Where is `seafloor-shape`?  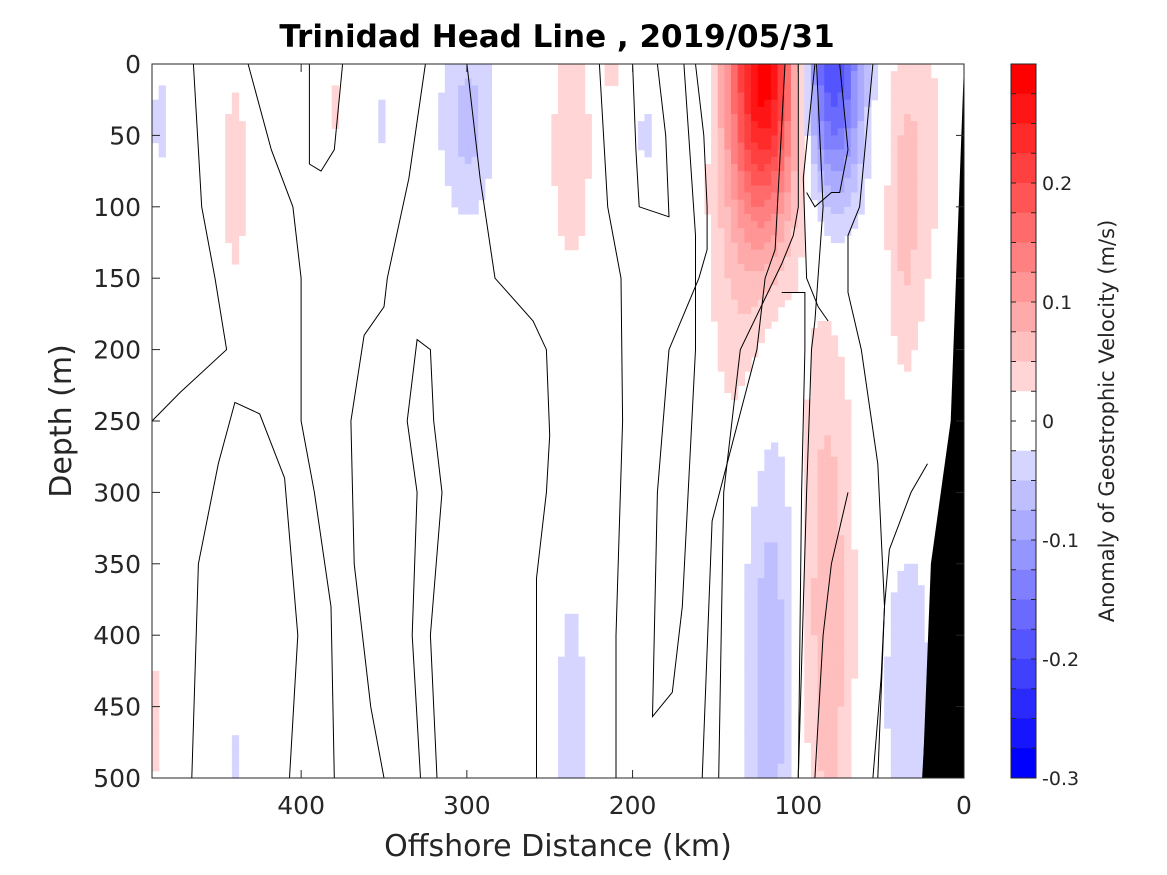 seafloor-shape is located at coordinates (943, 421).